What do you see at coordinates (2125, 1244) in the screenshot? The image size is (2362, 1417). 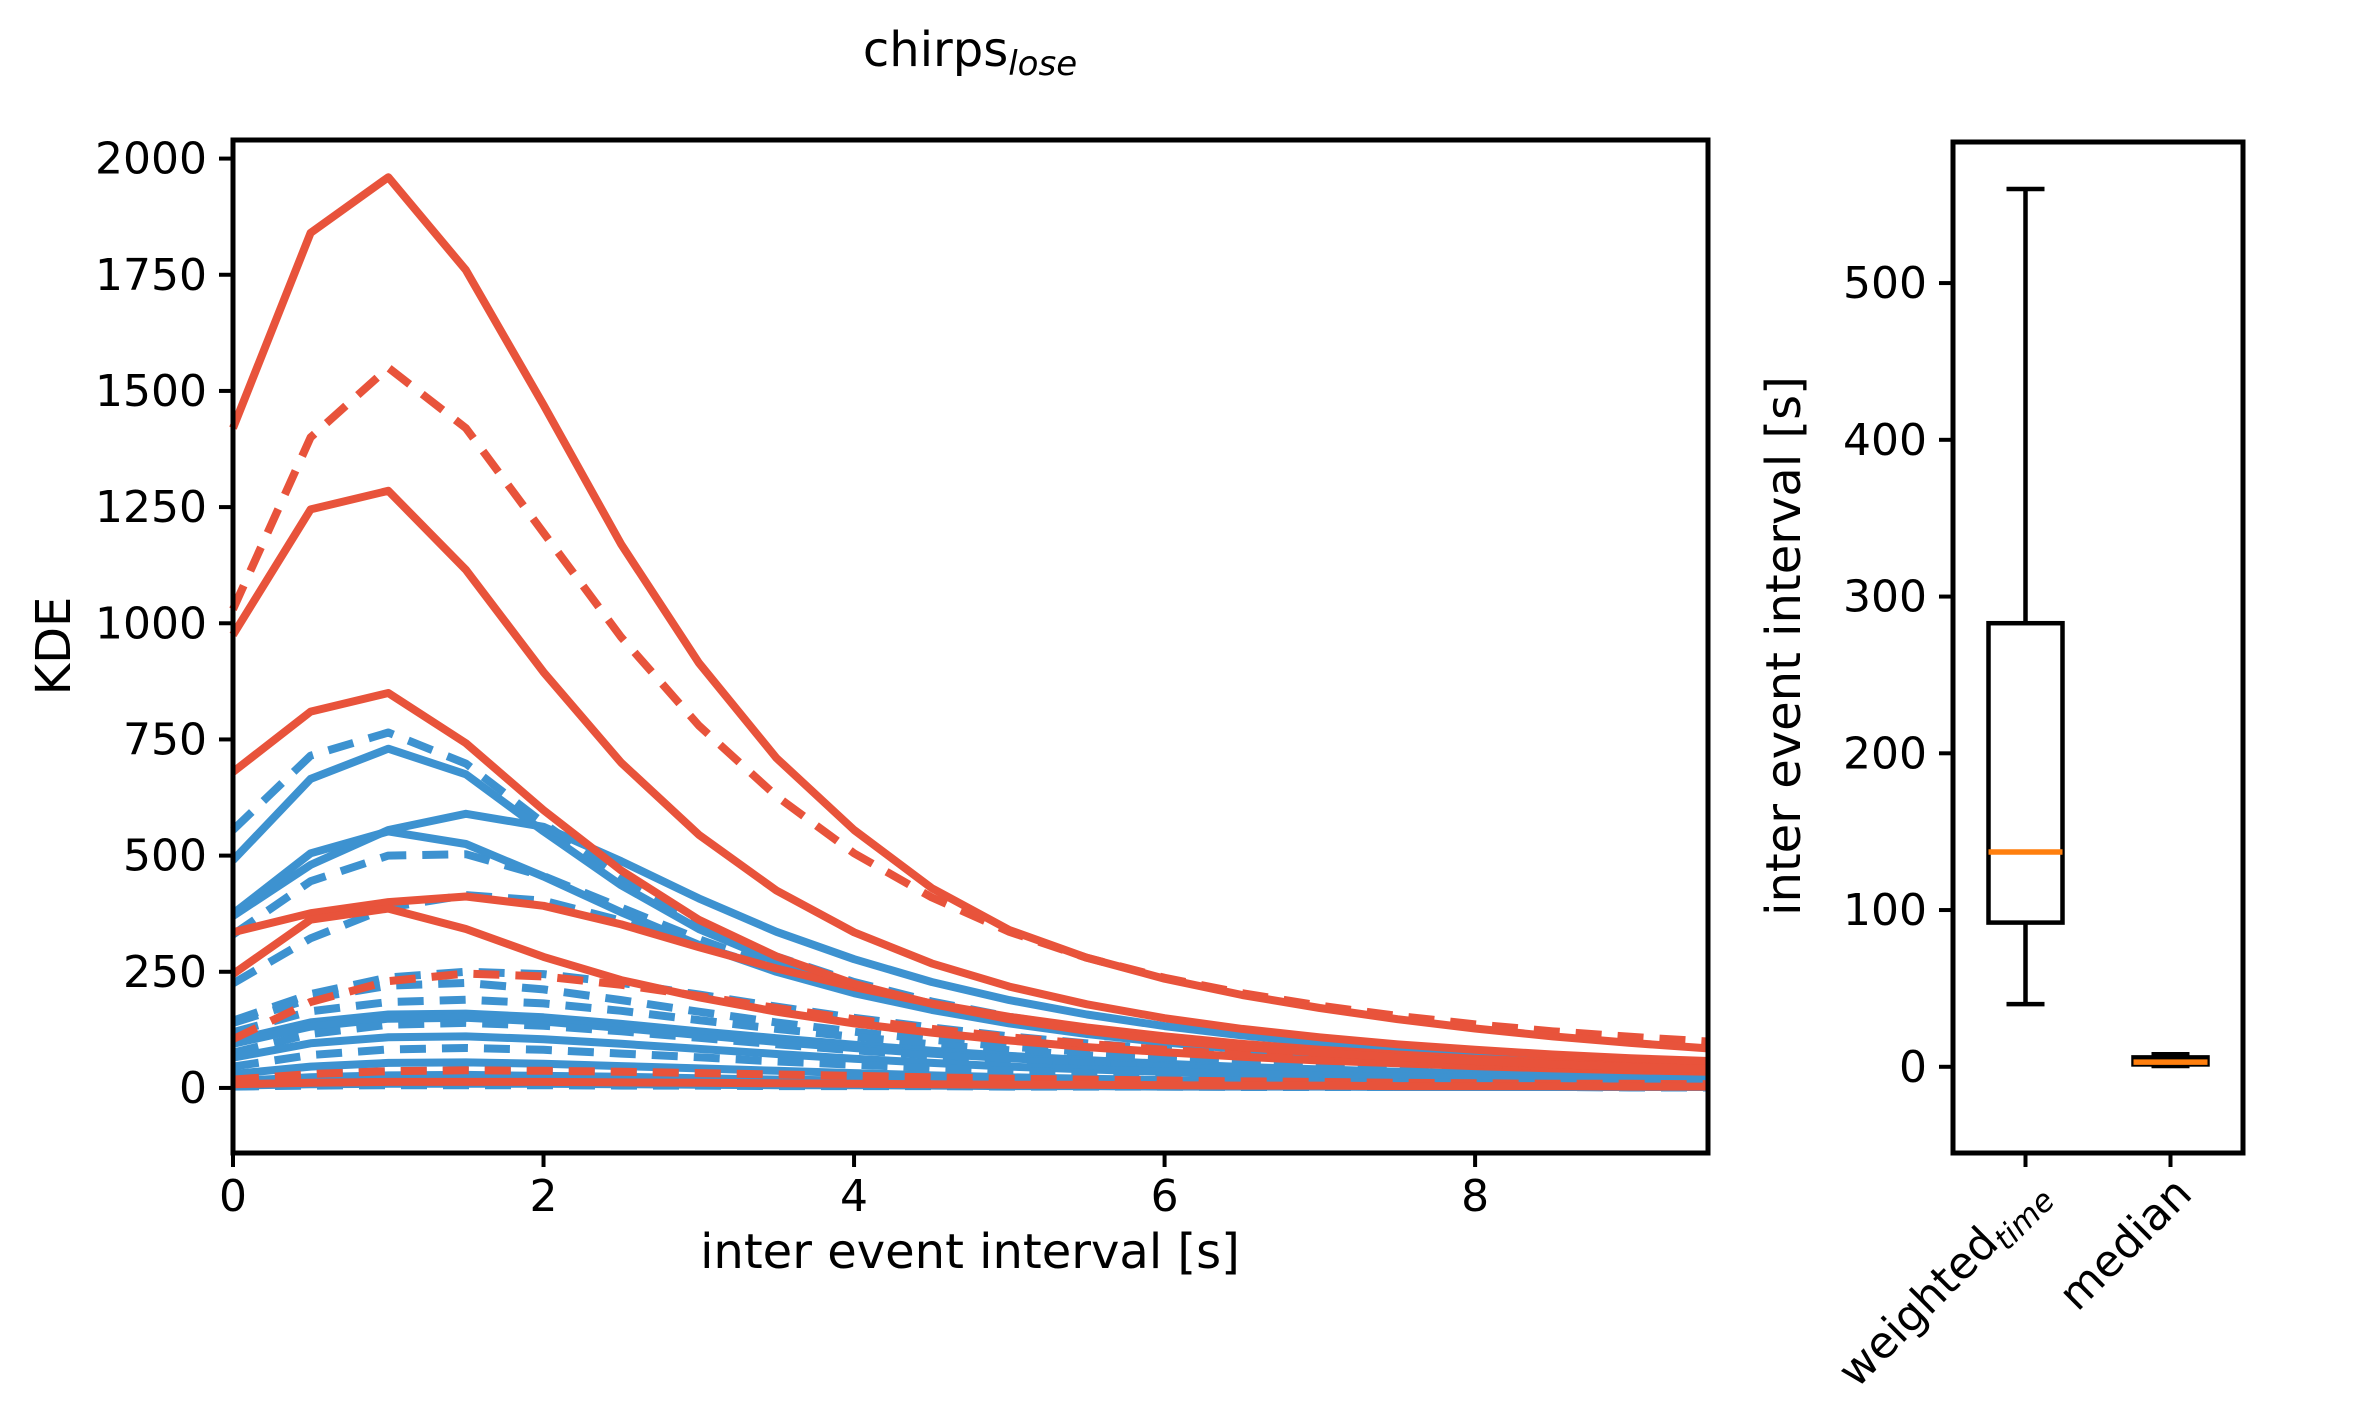 I see `category-label-median: median` at bounding box center [2125, 1244].